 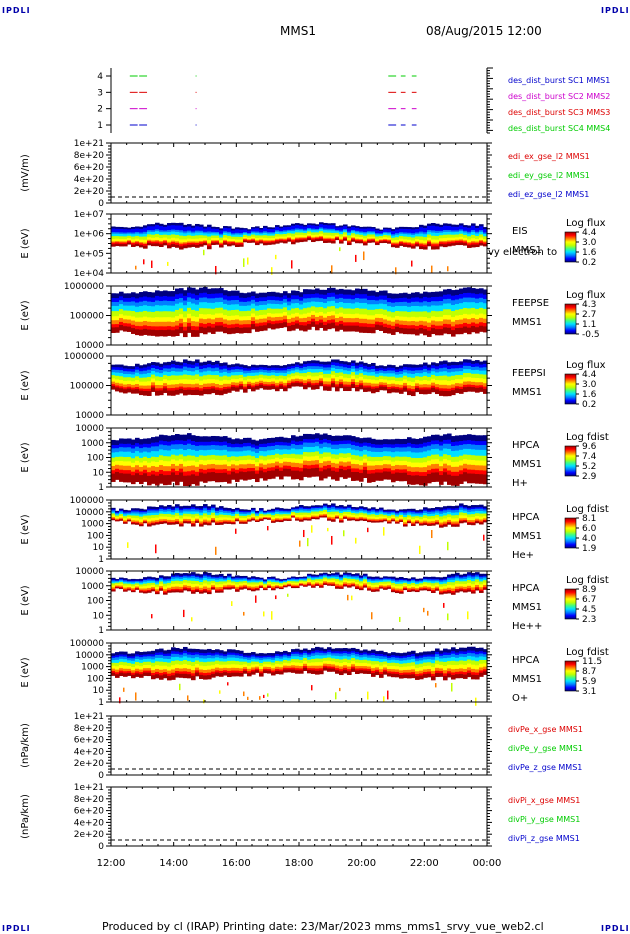 I want to click on feepse-colorbar-label: 2.7, so click(x=589, y=315).